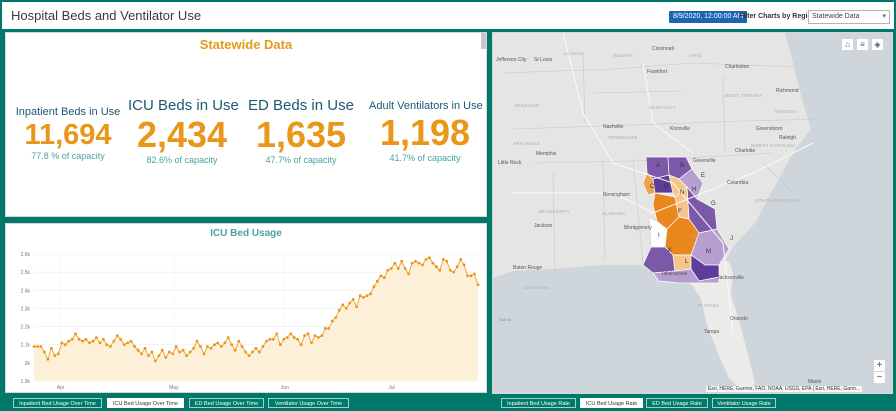 This screenshot has height=411, width=896. What do you see at coordinates (613, 127) in the screenshot?
I see `city-label: Nashville` at bounding box center [613, 127].